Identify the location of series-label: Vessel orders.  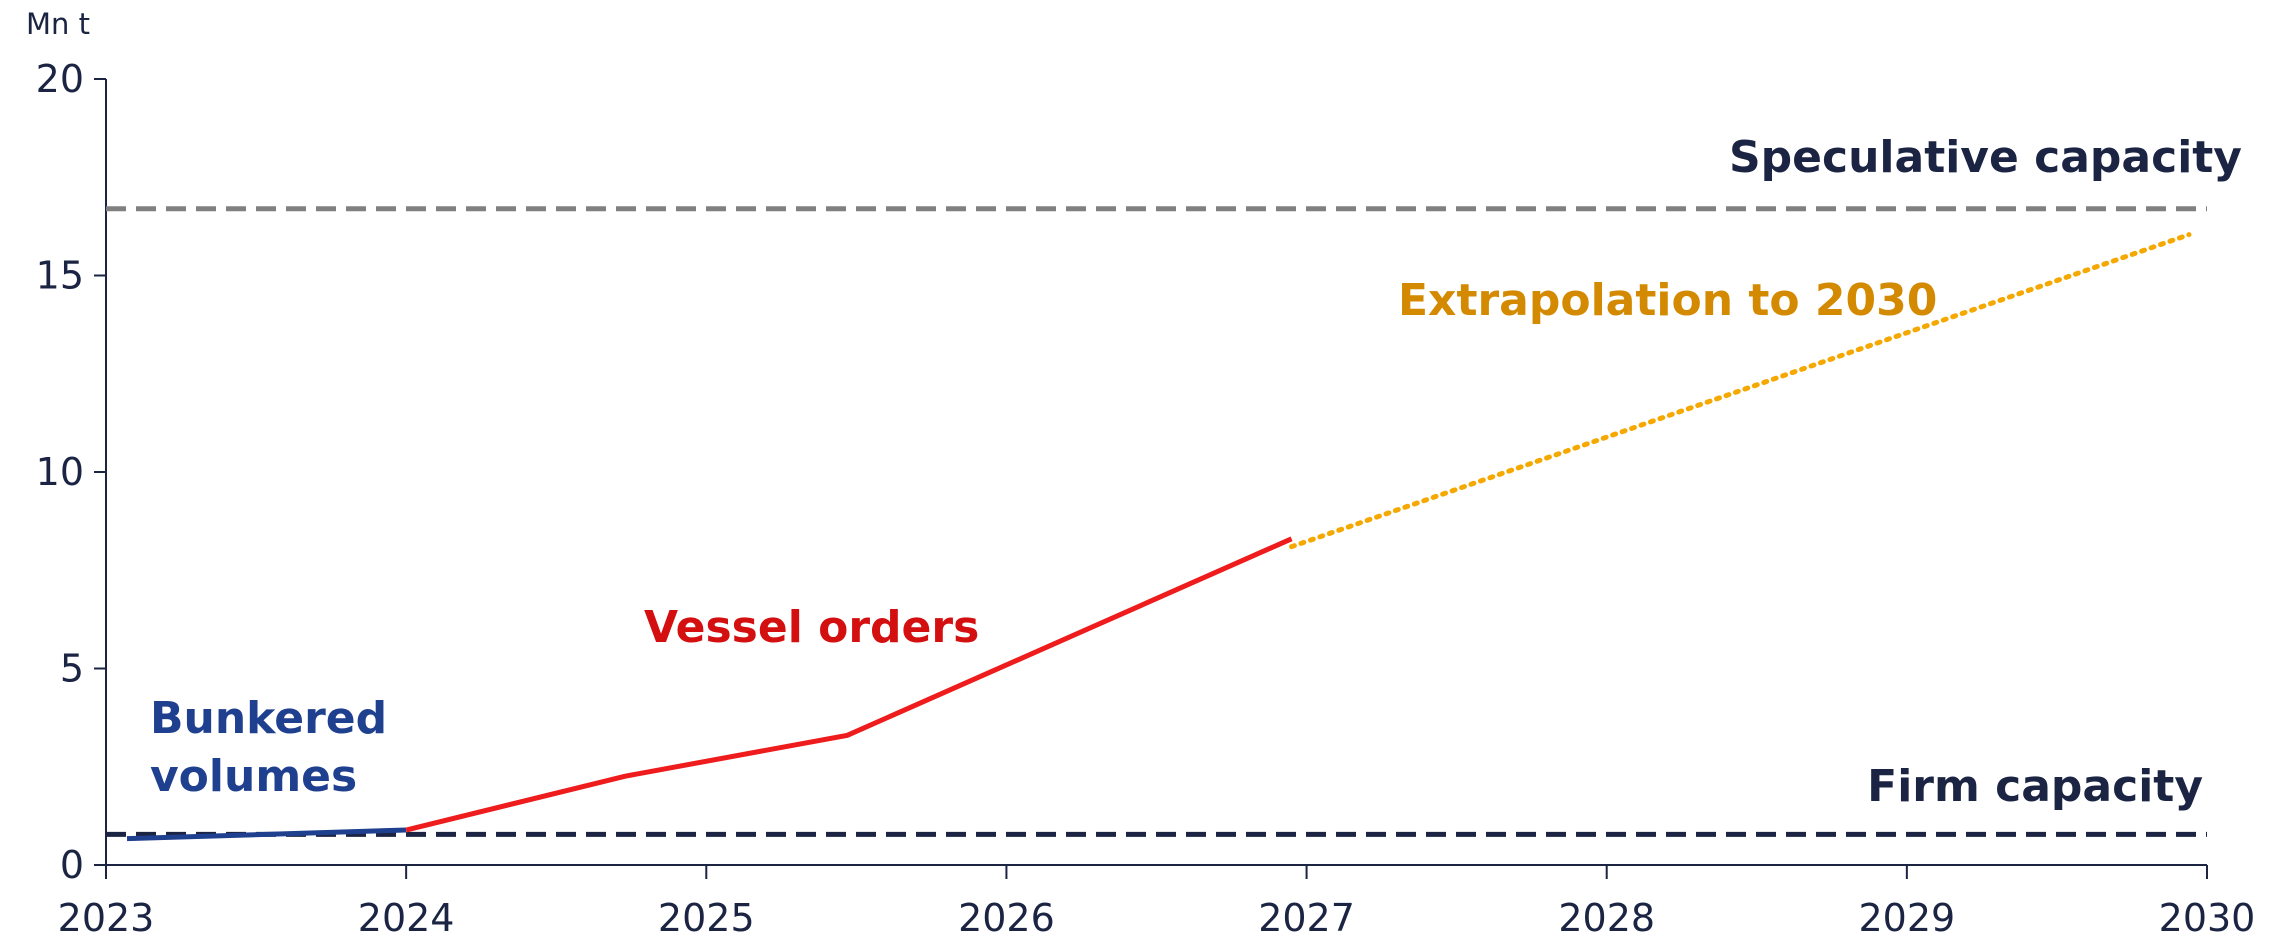
(811, 627).